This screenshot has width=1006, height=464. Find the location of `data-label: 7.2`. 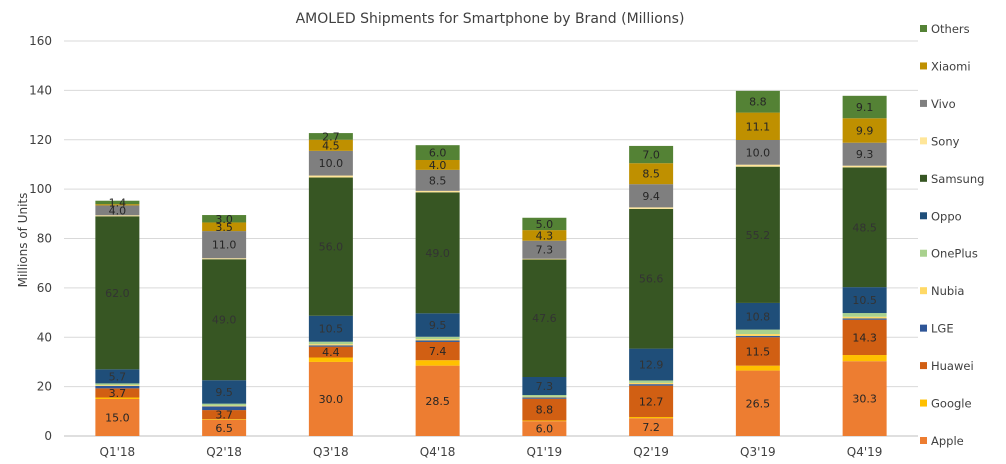

data-label: 7.2 is located at coordinates (651, 427).